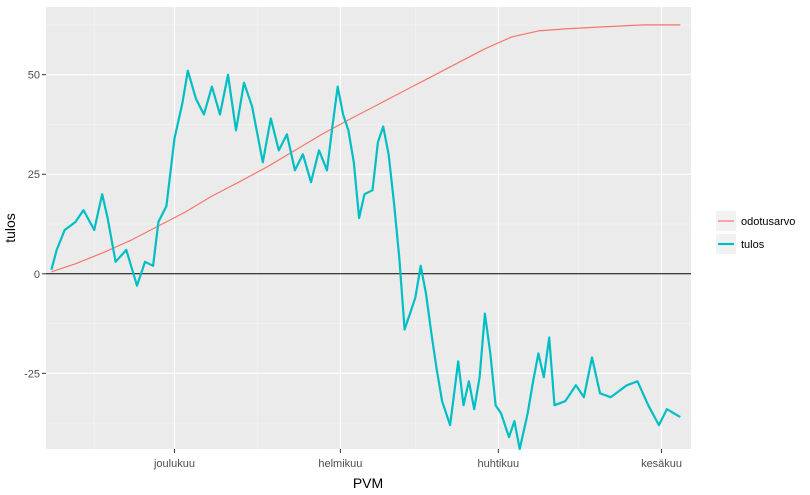 Image resolution: width=810 pixels, height=495 pixels. Describe the element at coordinates (34, 76) in the screenshot. I see `y-tick-label-3: 50` at that location.